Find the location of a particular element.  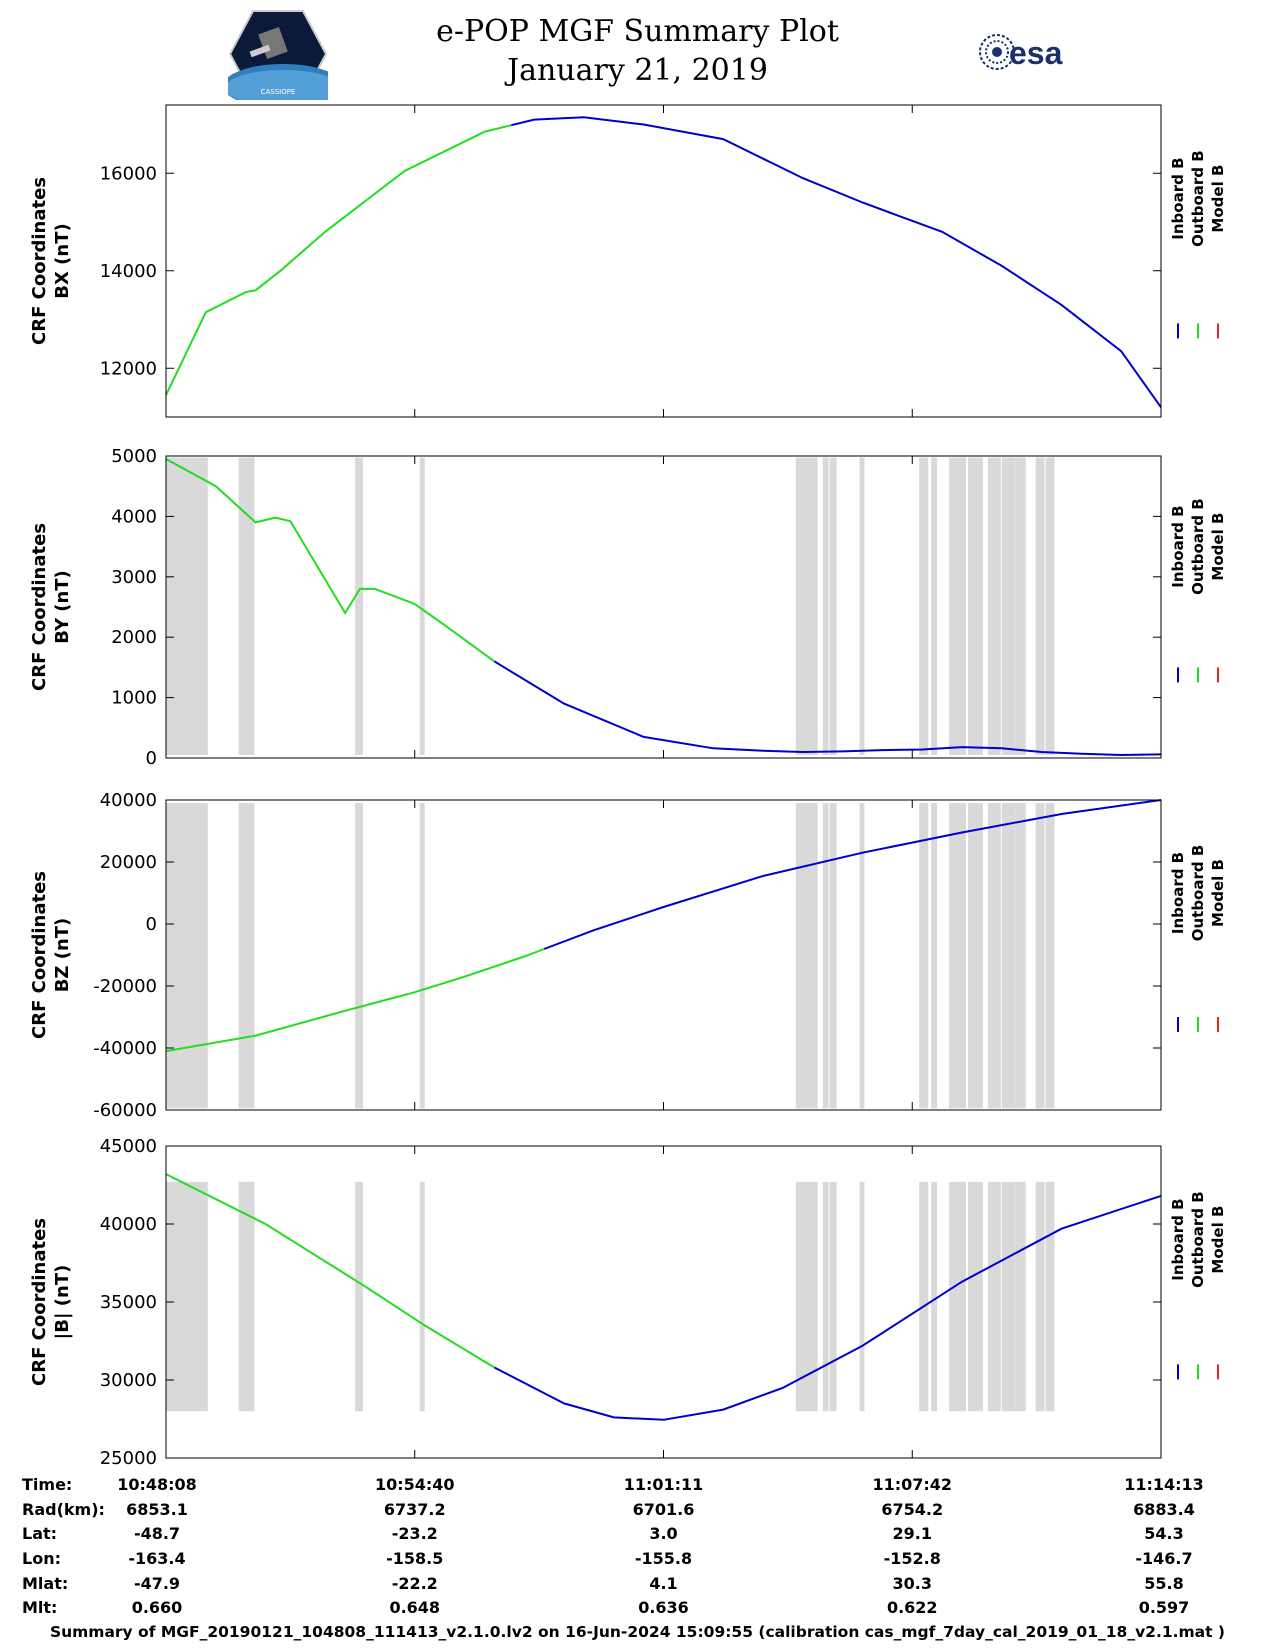

info-cell: 30.3 is located at coordinates (912, 1583).